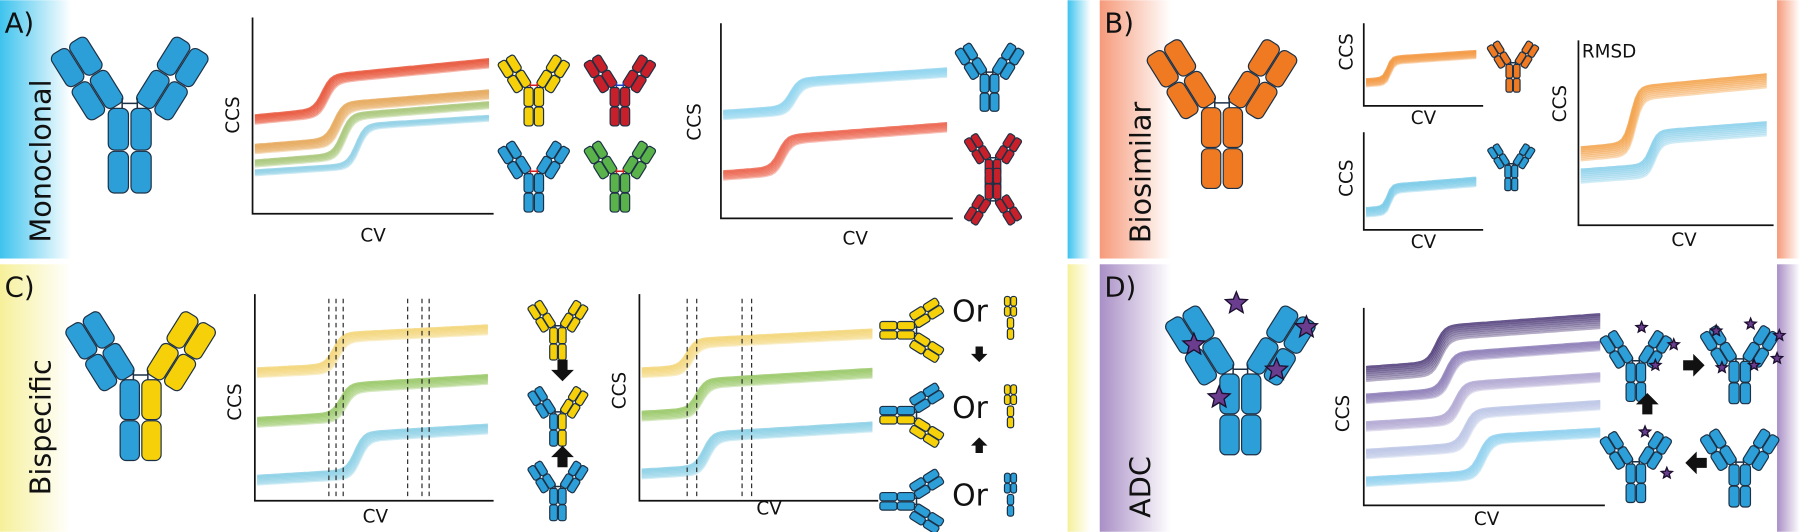 This screenshot has height=532, width=1800. I want to click on side-band, so click(36, 129).